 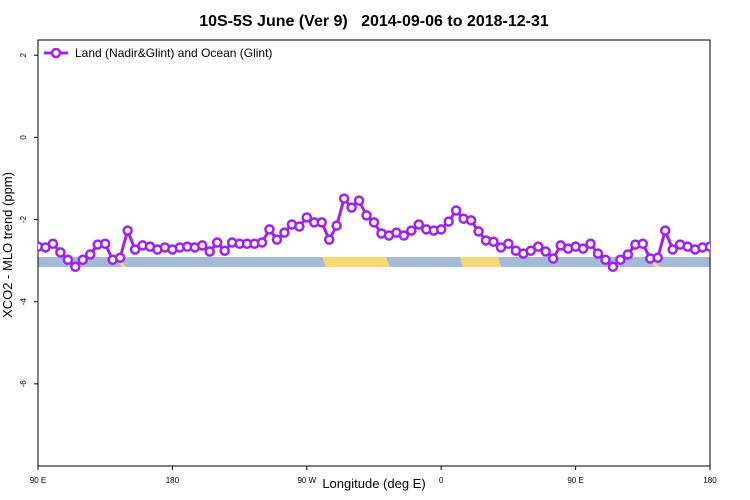 What do you see at coordinates (7, 245) in the screenshot?
I see `y-axis-label: XCO2 - MLO trend (ppm)` at bounding box center [7, 245].